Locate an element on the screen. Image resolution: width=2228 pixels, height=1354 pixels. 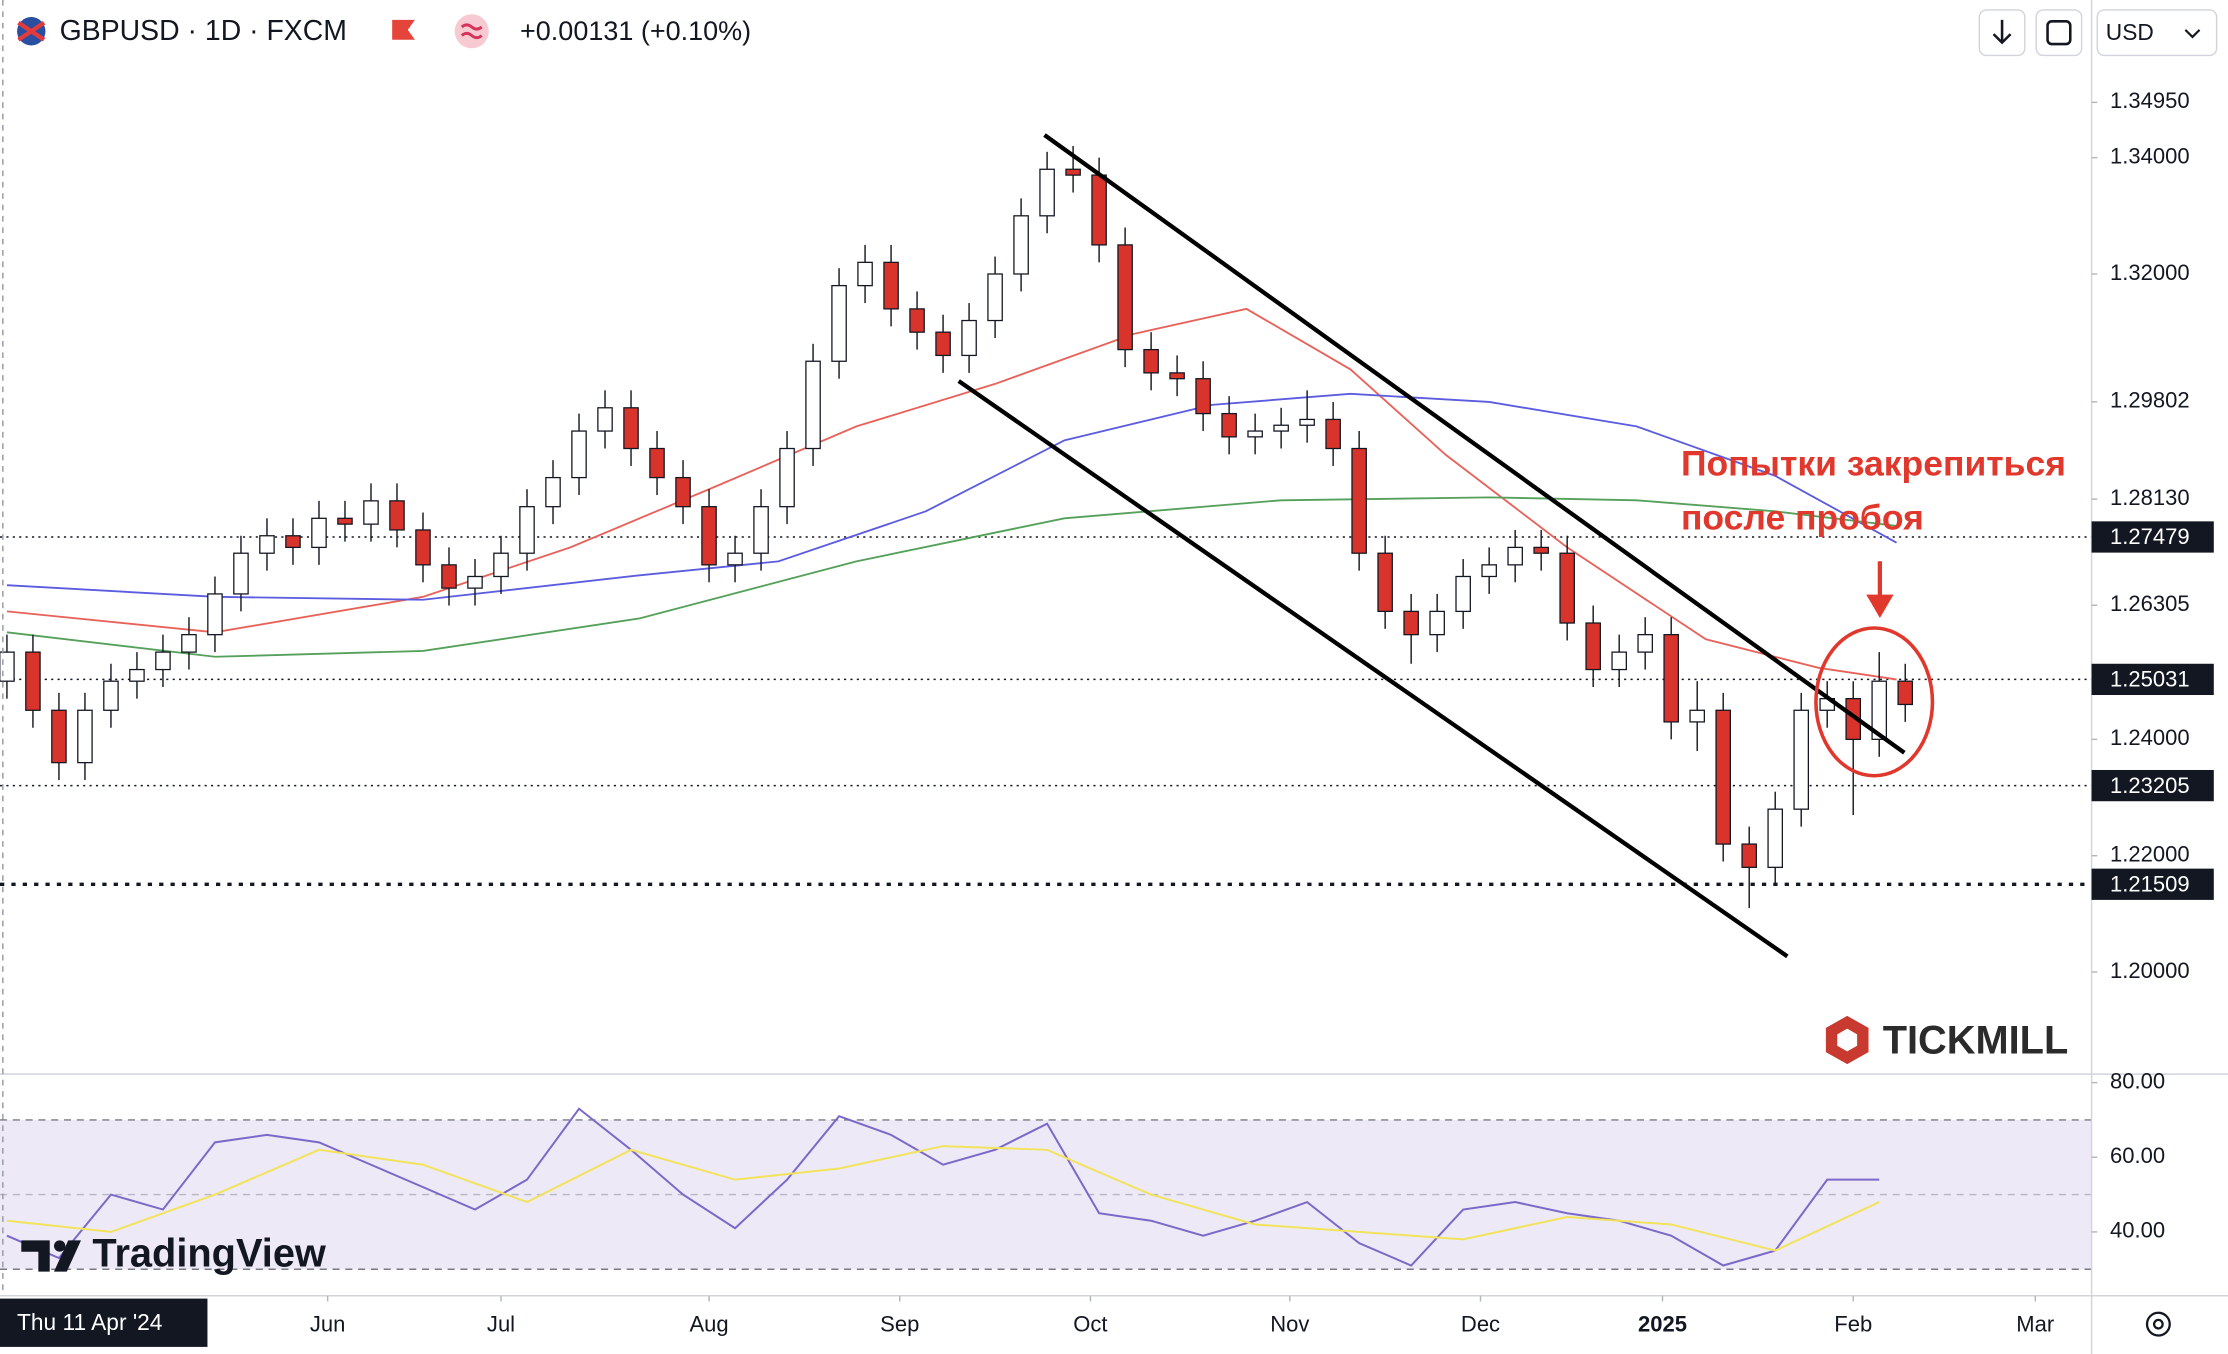
fullscreen-button is located at coordinates (2059, 33).